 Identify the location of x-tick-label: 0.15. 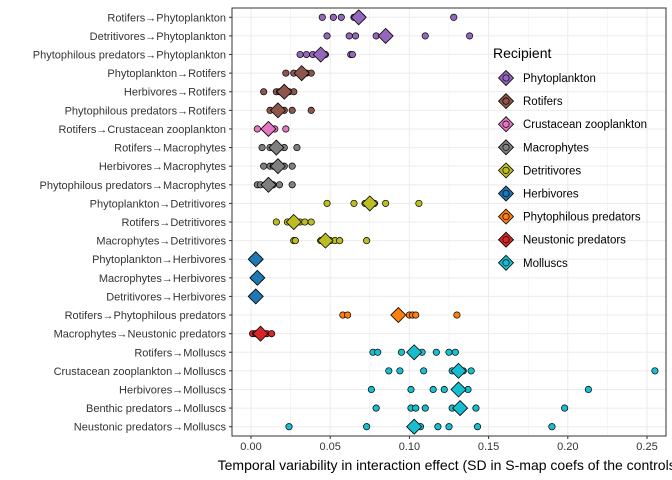
(488, 447).